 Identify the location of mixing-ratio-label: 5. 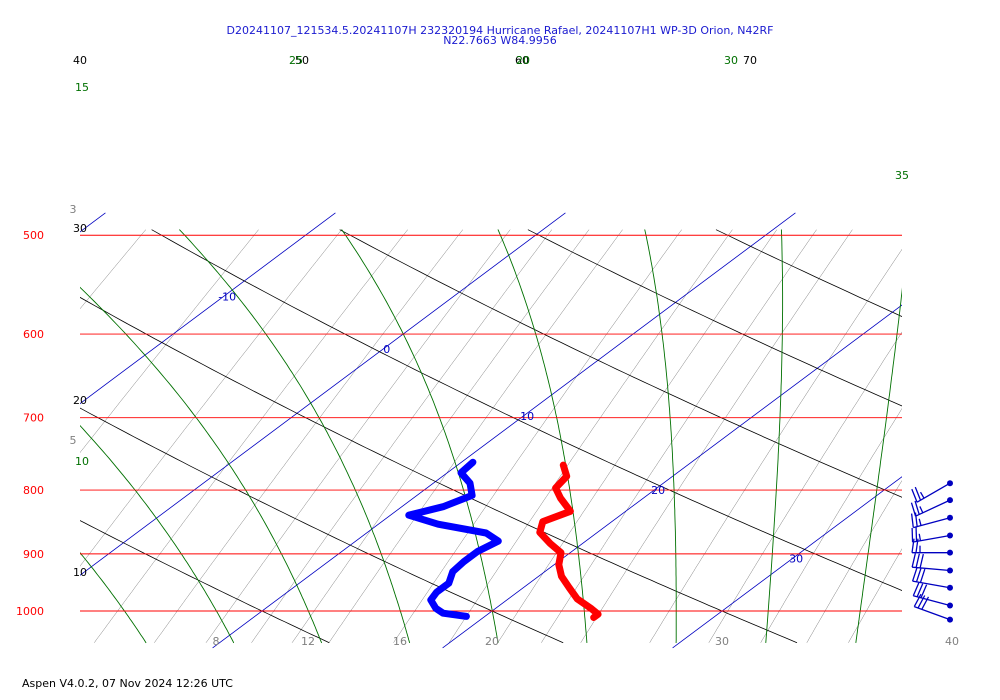
(73, 440).